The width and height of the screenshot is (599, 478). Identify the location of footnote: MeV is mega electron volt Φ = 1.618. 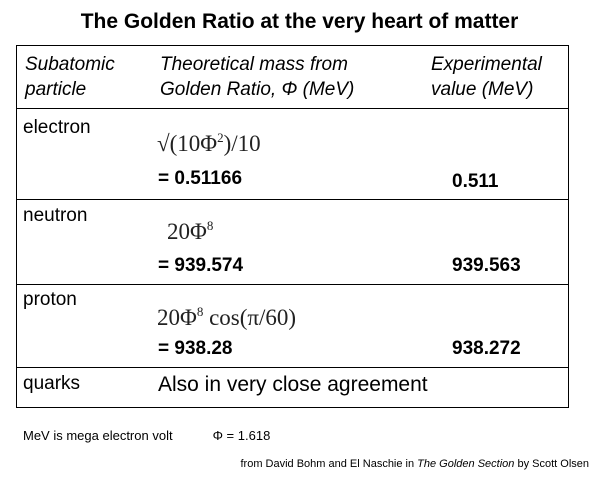
(146, 435).